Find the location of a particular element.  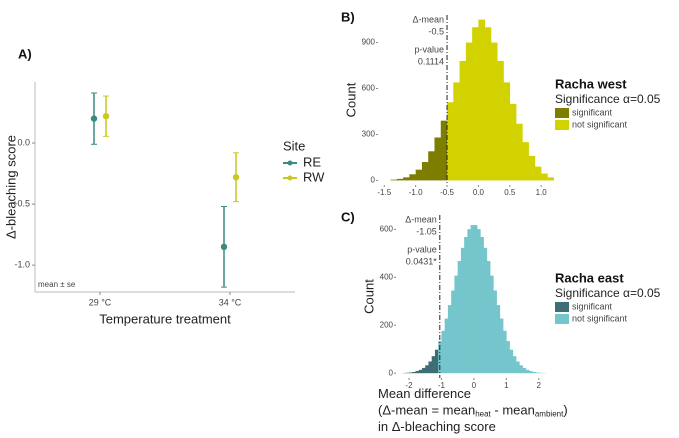

legend-title: Racha east is located at coordinates (589, 277).